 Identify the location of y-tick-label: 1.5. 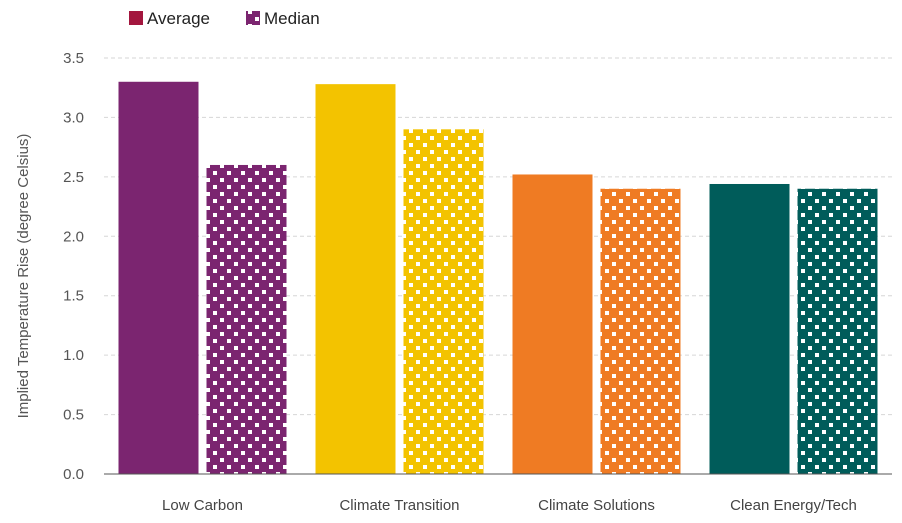
(73, 296).